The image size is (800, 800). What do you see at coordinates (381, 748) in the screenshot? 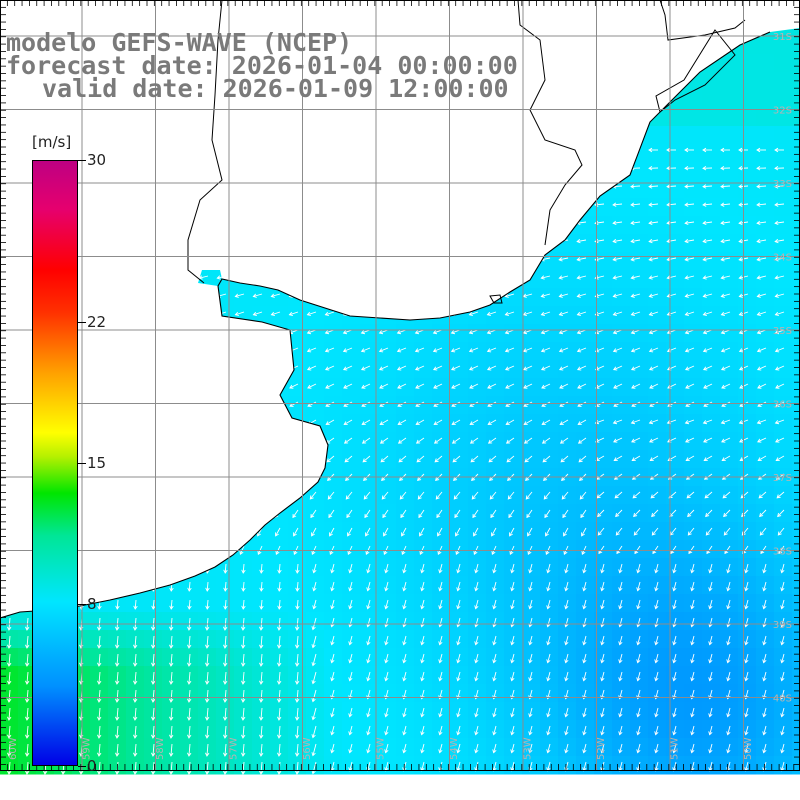
I see `lon-label: 55W` at bounding box center [381, 748].